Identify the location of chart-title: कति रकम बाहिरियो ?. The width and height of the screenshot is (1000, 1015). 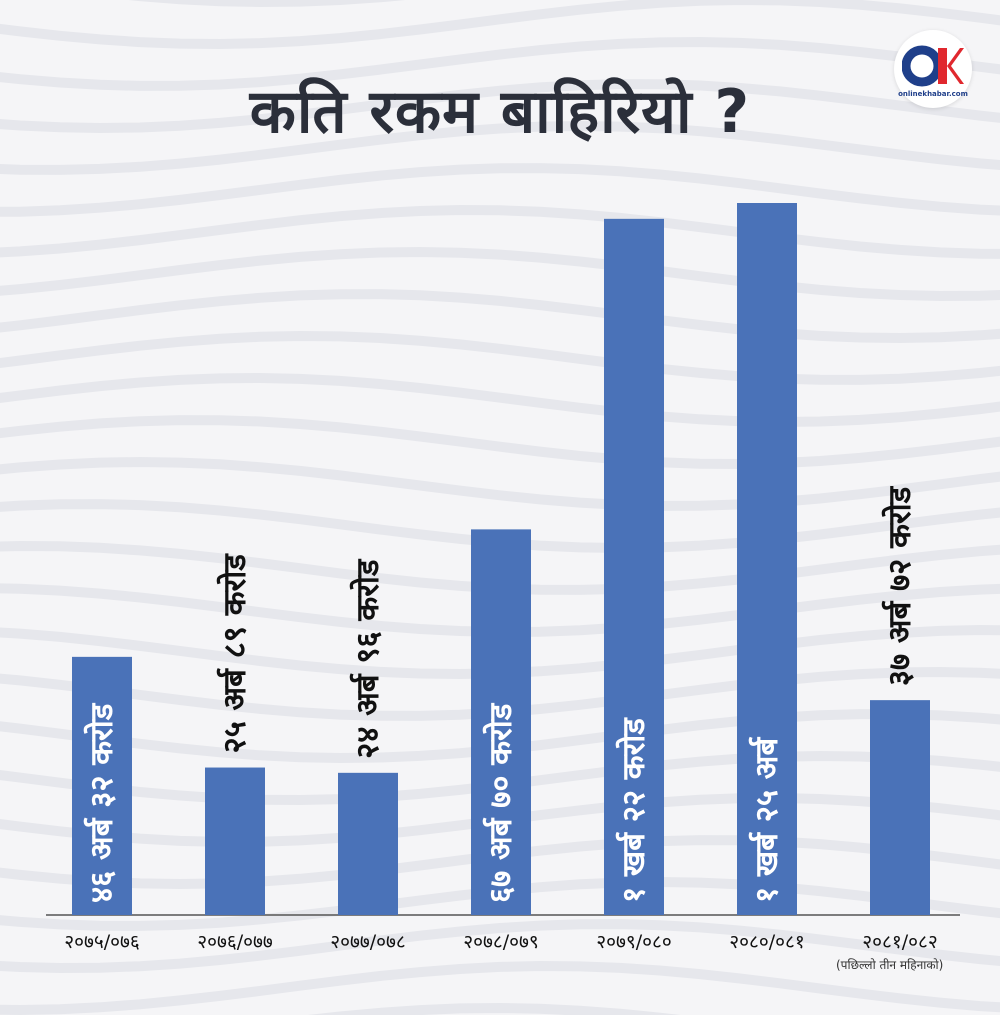
(500, 112).